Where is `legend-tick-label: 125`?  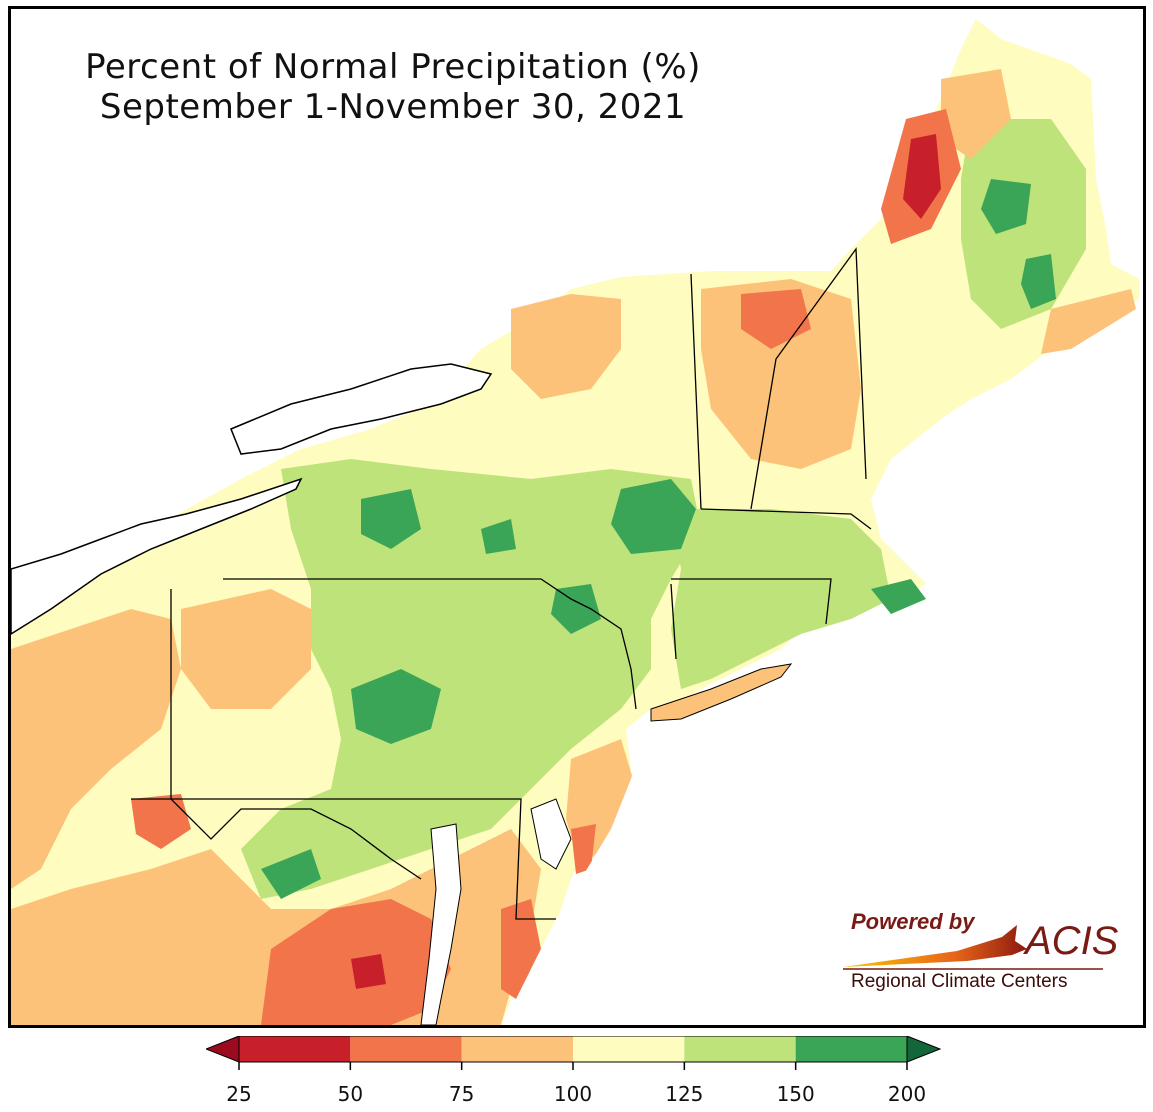 legend-tick-label: 125 is located at coordinates (684, 1094).